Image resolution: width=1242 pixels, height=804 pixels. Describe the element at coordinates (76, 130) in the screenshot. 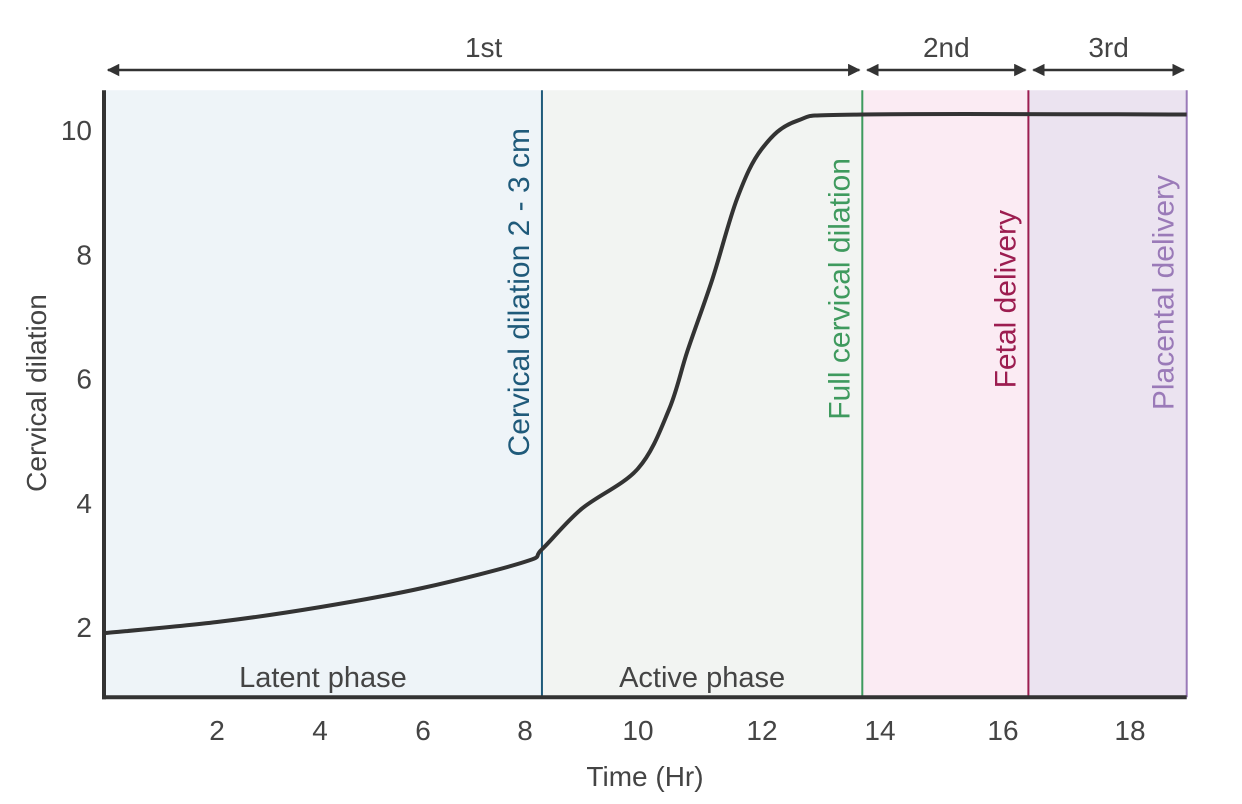

I see `y-tick-label: 10` at that location.